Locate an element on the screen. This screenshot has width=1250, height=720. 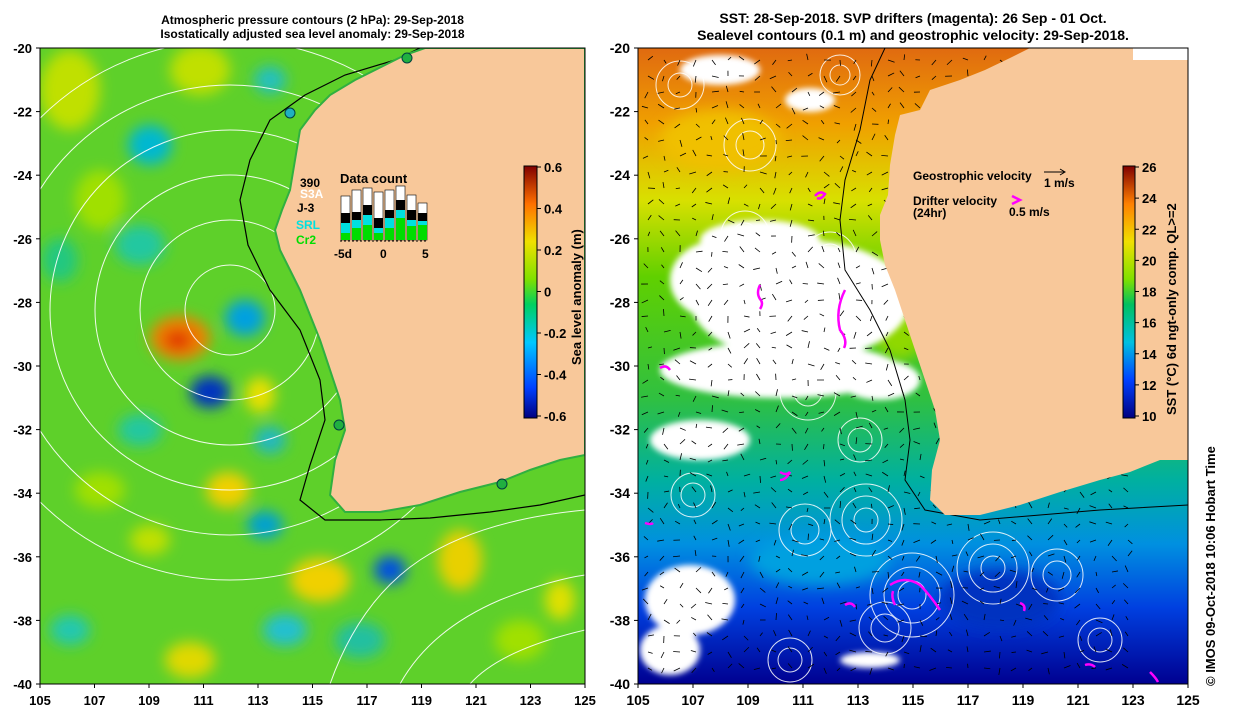
legend-srl: SRL is located at coordinates (308, 225).